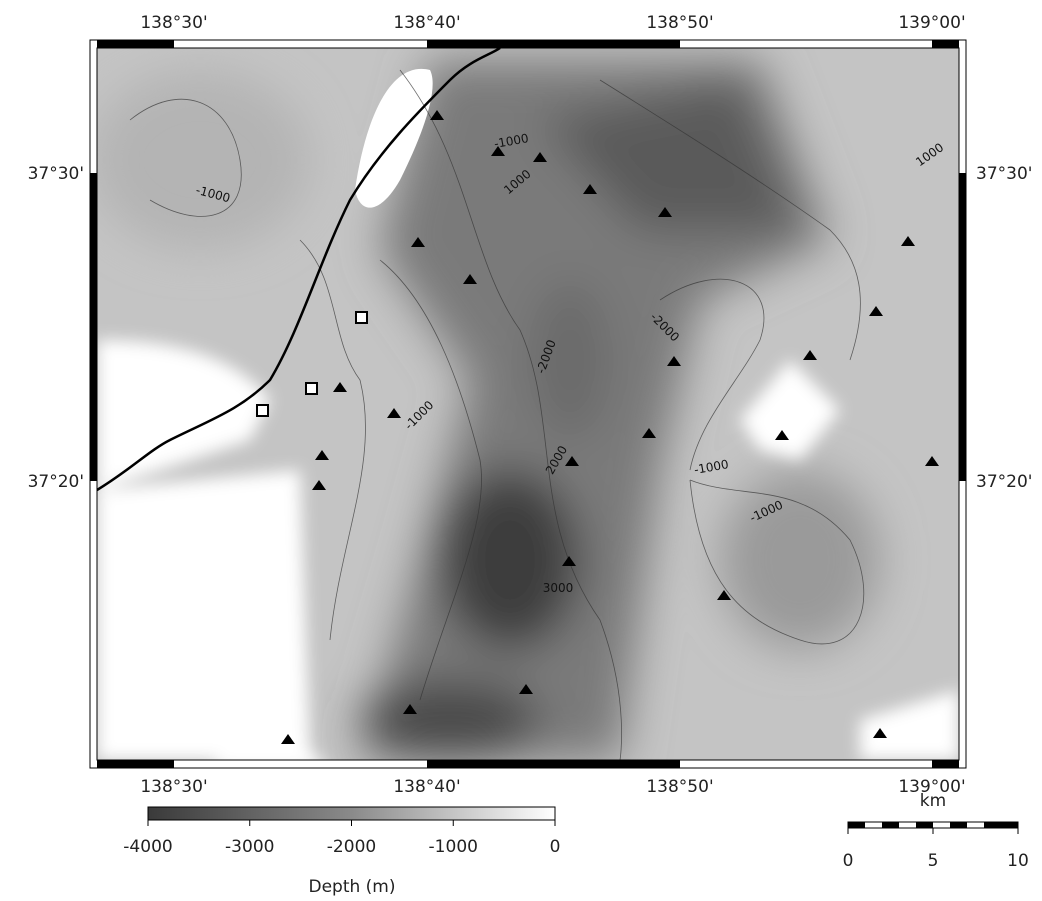 The image size is (1042, 901). What do you see at coordinates (848, 861) in the screenshot?
I see `scale-tick-label: 0` at bounding box center [848, 861].